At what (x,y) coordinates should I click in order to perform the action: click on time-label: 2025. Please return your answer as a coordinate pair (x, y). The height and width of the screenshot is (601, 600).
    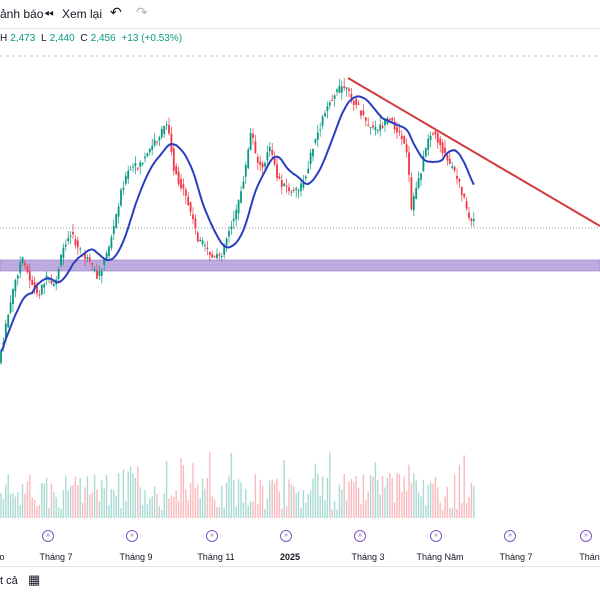
    Looking at the image, I should click on (290, 557).